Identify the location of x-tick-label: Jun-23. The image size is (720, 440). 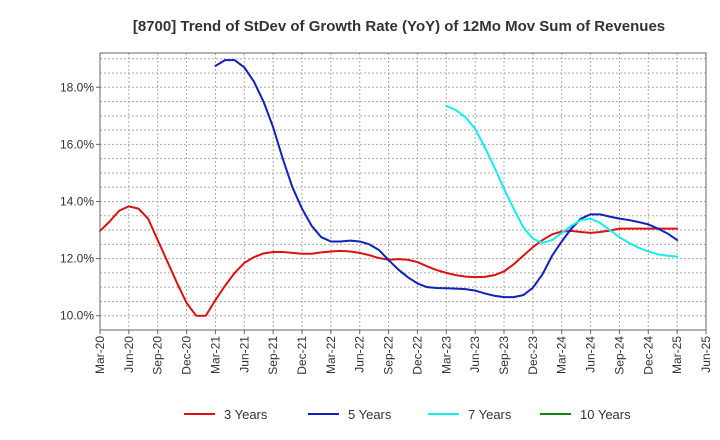
(475, 354).